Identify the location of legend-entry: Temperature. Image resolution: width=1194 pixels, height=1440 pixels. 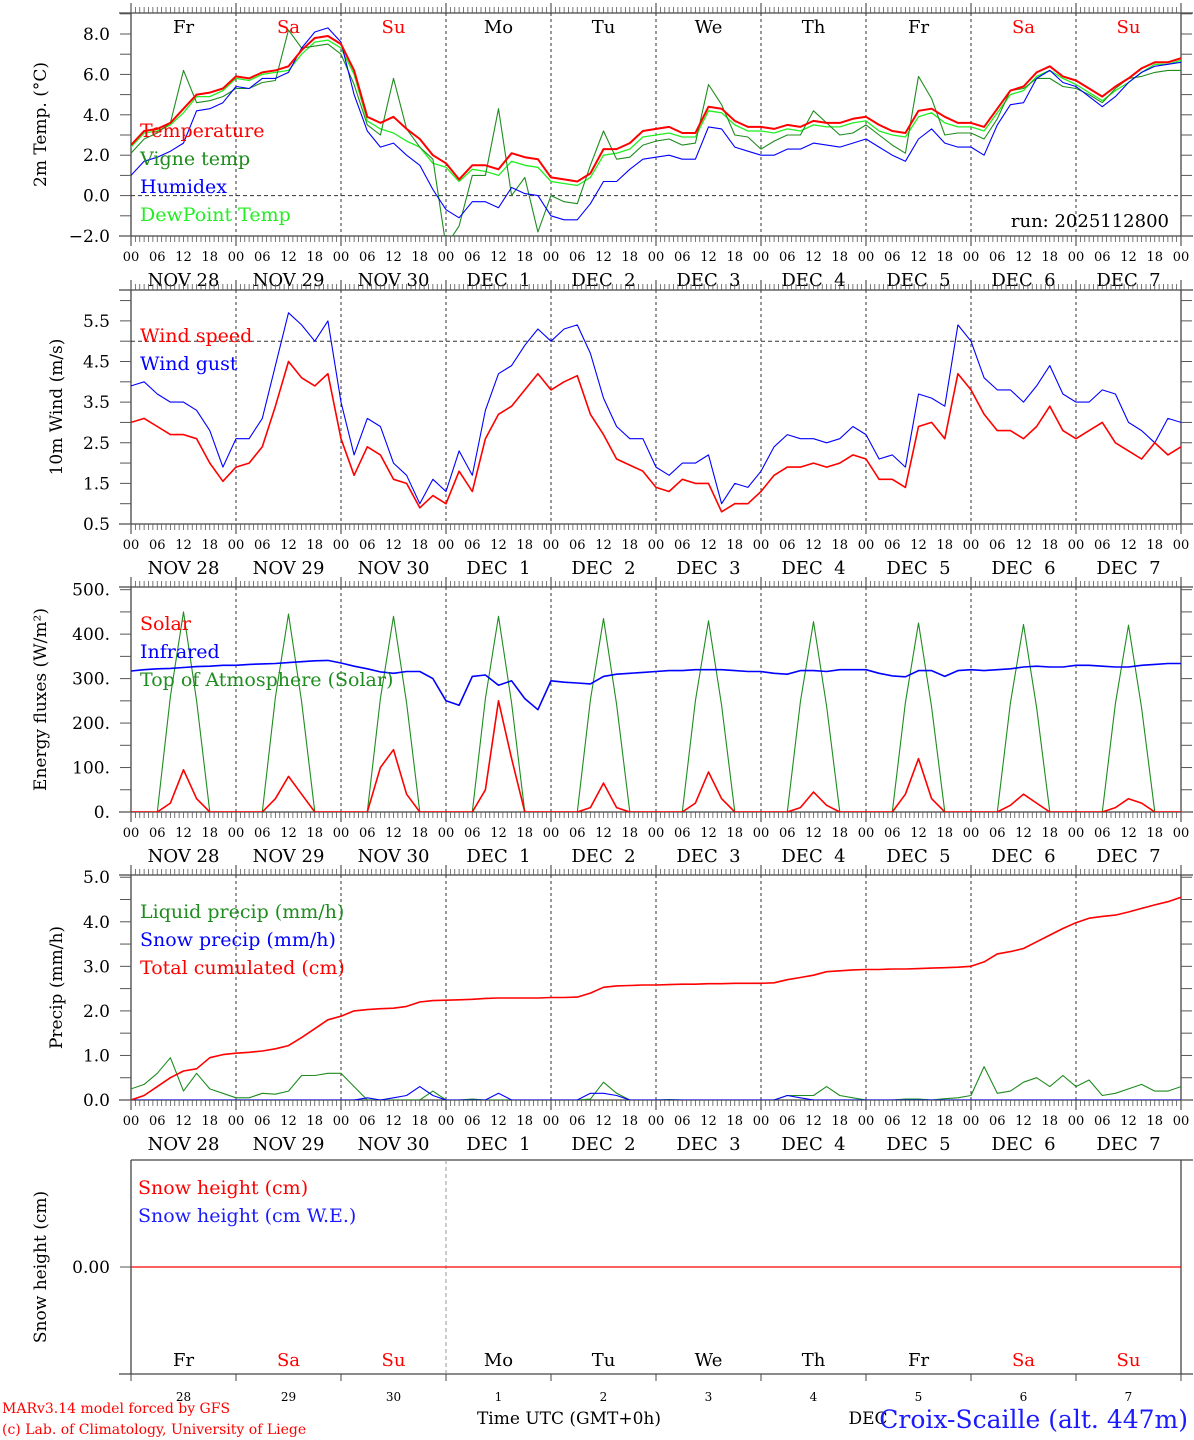
(202, 131).